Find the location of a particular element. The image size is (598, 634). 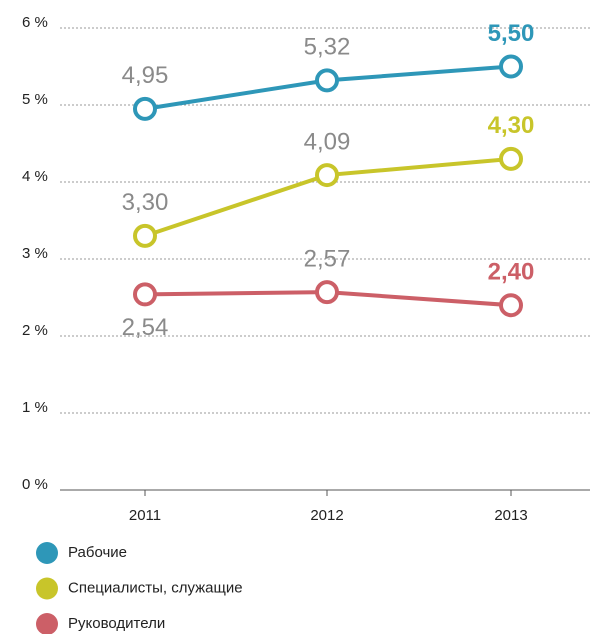

y-tick-label: 5 % is located at coordinates (35, 99).